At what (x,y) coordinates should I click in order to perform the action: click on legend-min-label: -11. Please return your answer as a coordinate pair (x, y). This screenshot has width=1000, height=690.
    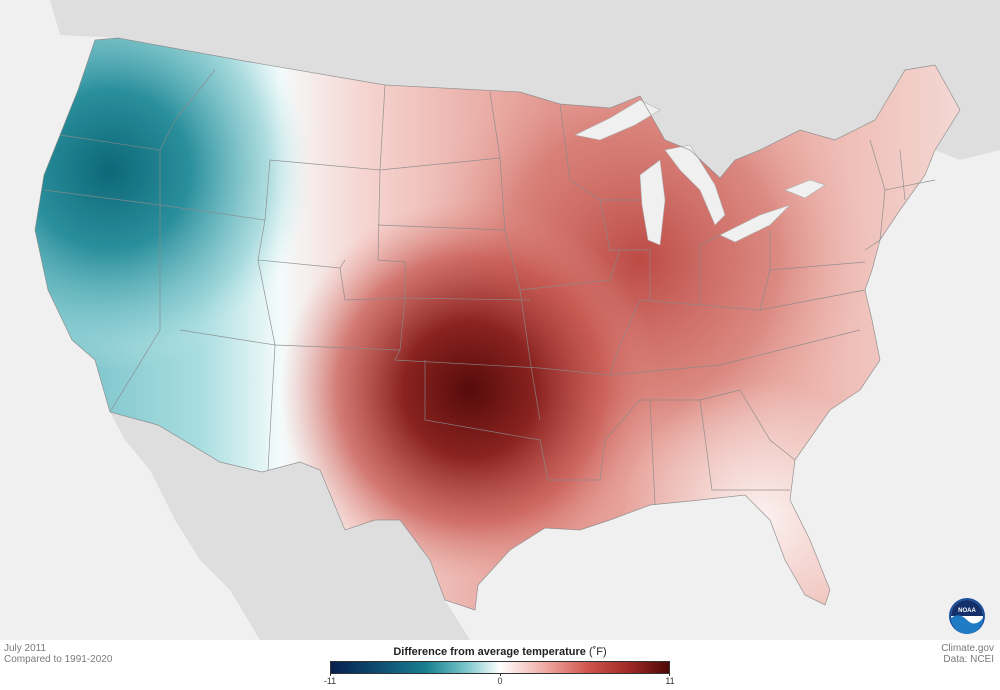
    Looking at the image, I should click on (330, 681).